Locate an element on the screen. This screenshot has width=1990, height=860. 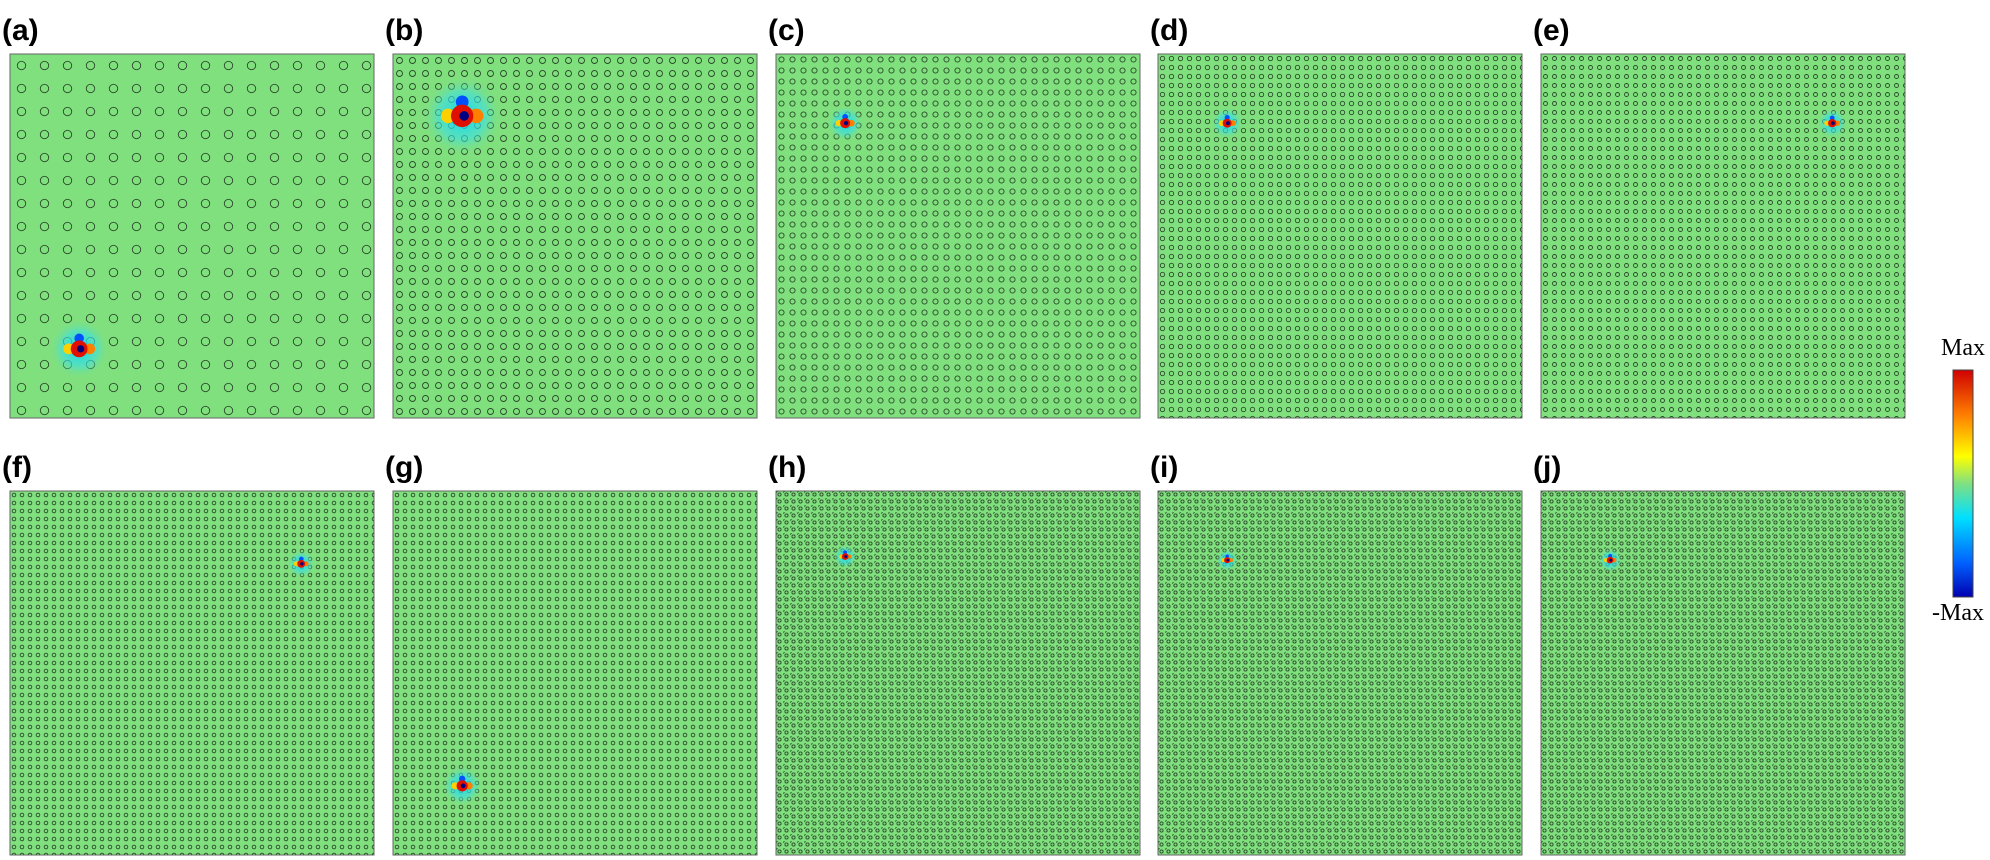
panel-label: (b) is located at coordinates (404, 30).